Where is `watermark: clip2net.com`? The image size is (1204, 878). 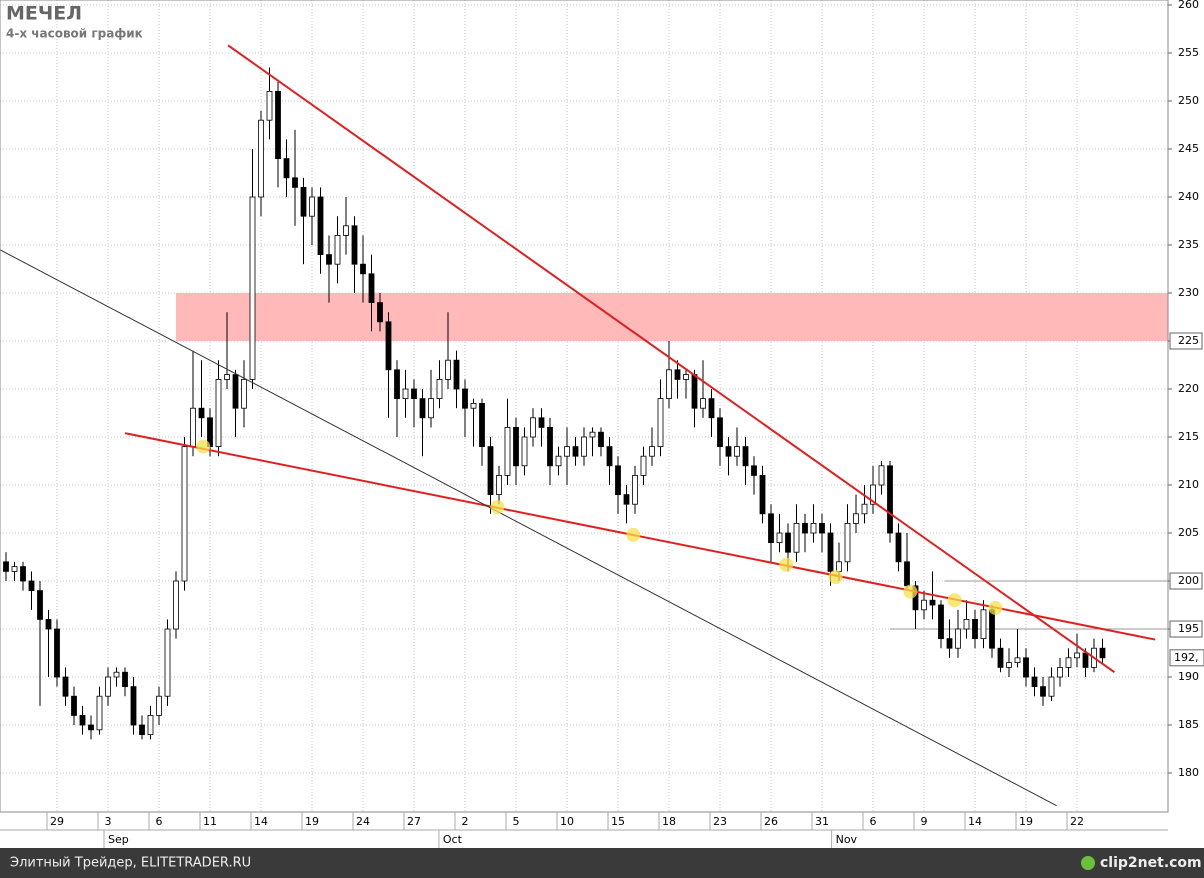
watermark: clip2net.com is located at coordinates (1151, 863).